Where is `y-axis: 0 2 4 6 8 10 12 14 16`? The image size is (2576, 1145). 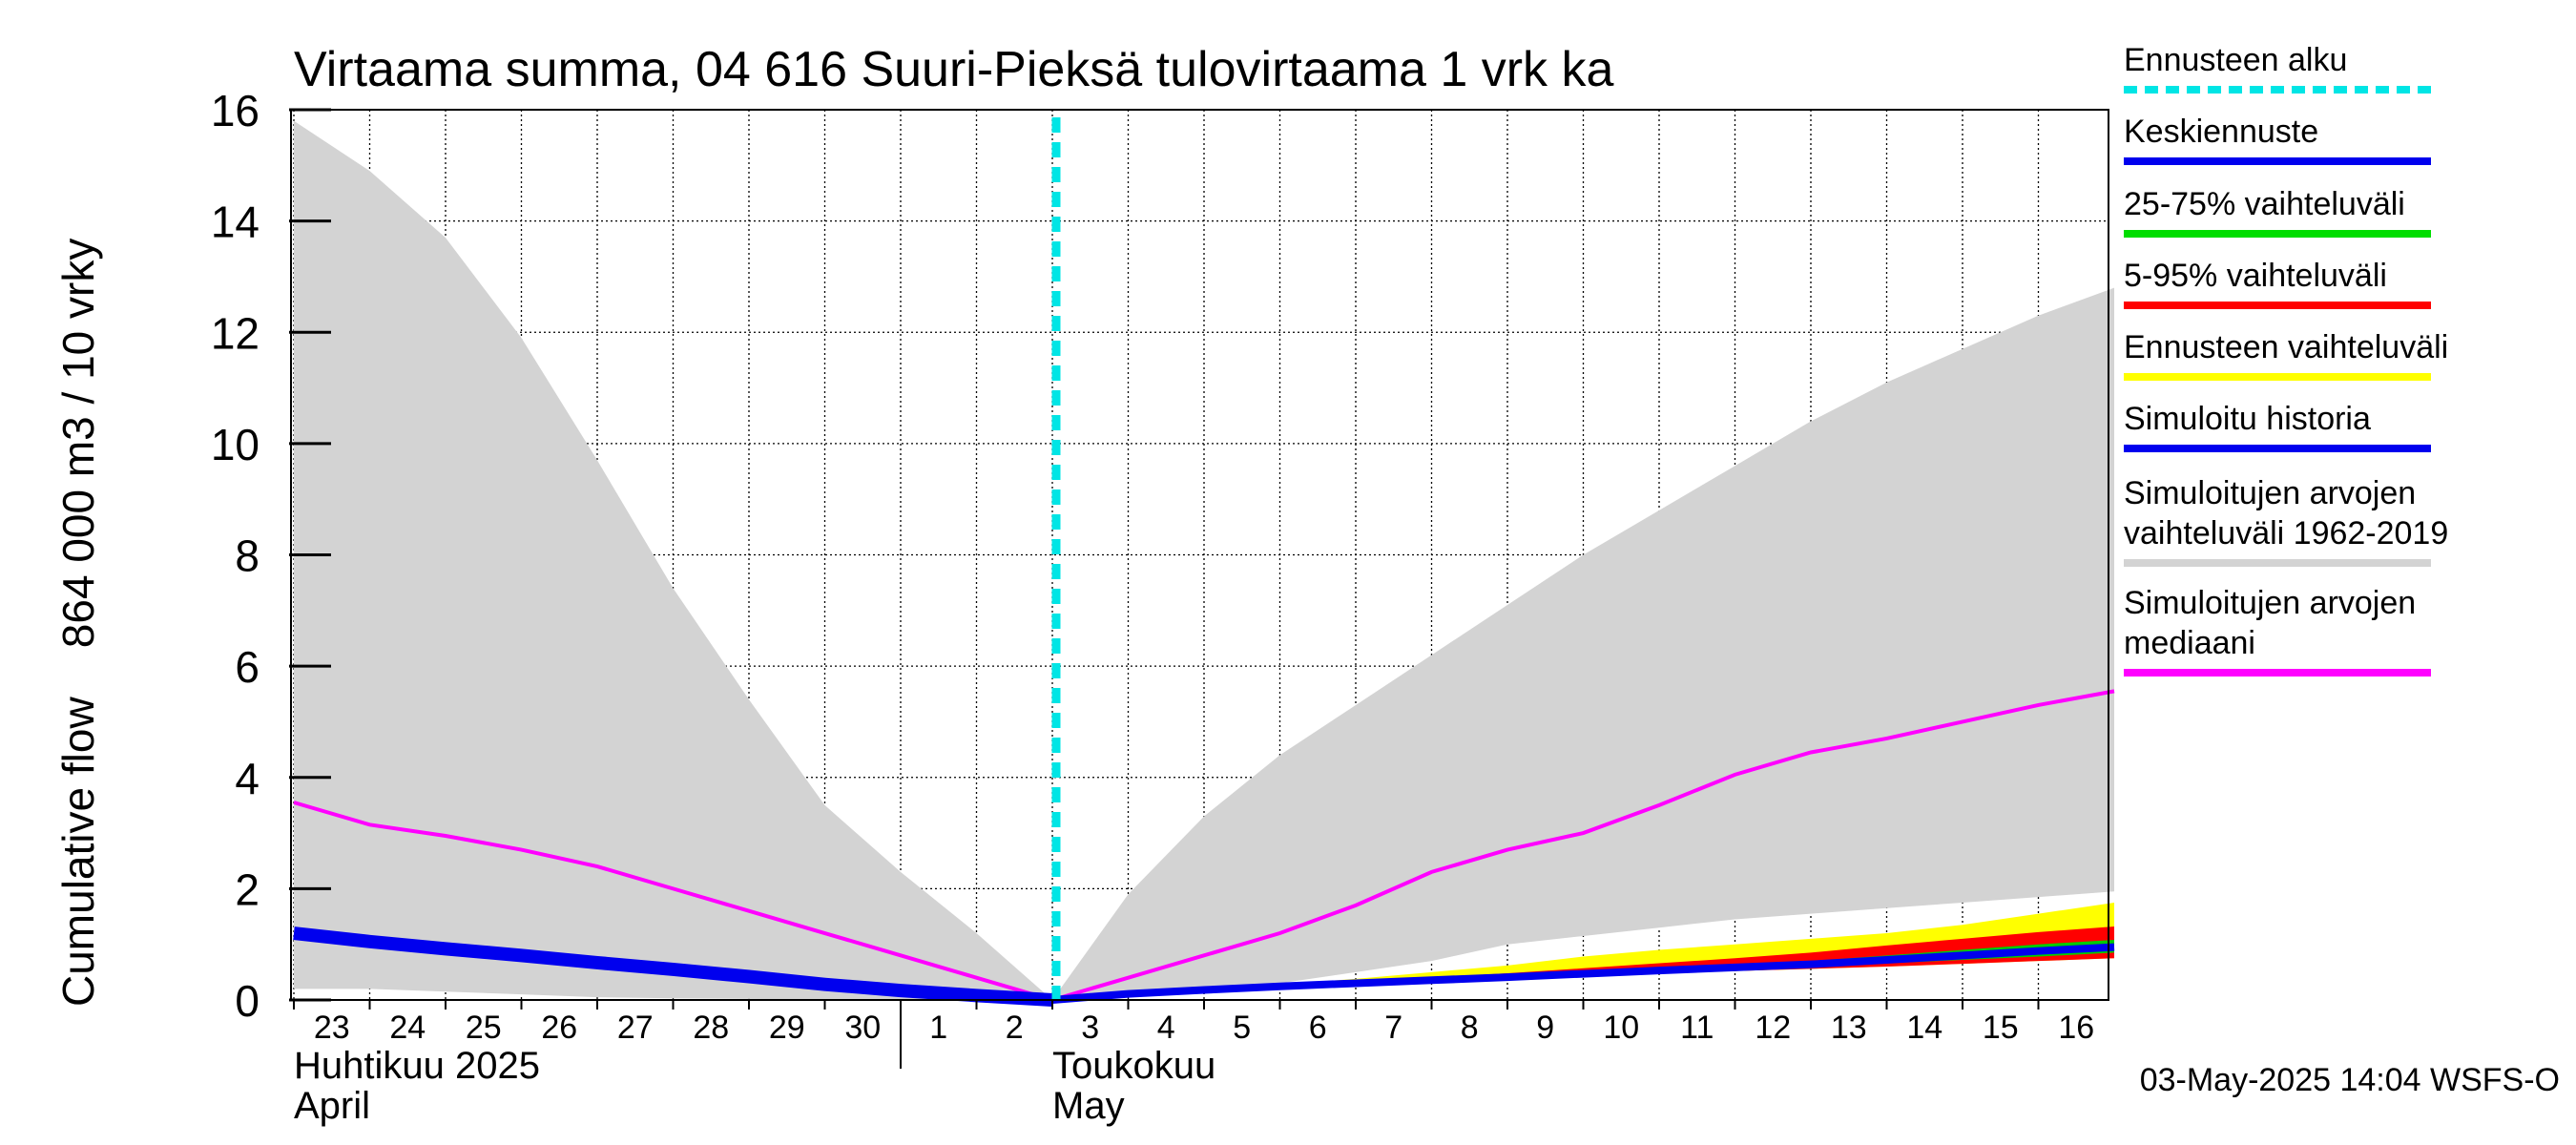 y-axis: 0 2 4 6 8 10 12 14 16 is located at coordinates (271, 556).